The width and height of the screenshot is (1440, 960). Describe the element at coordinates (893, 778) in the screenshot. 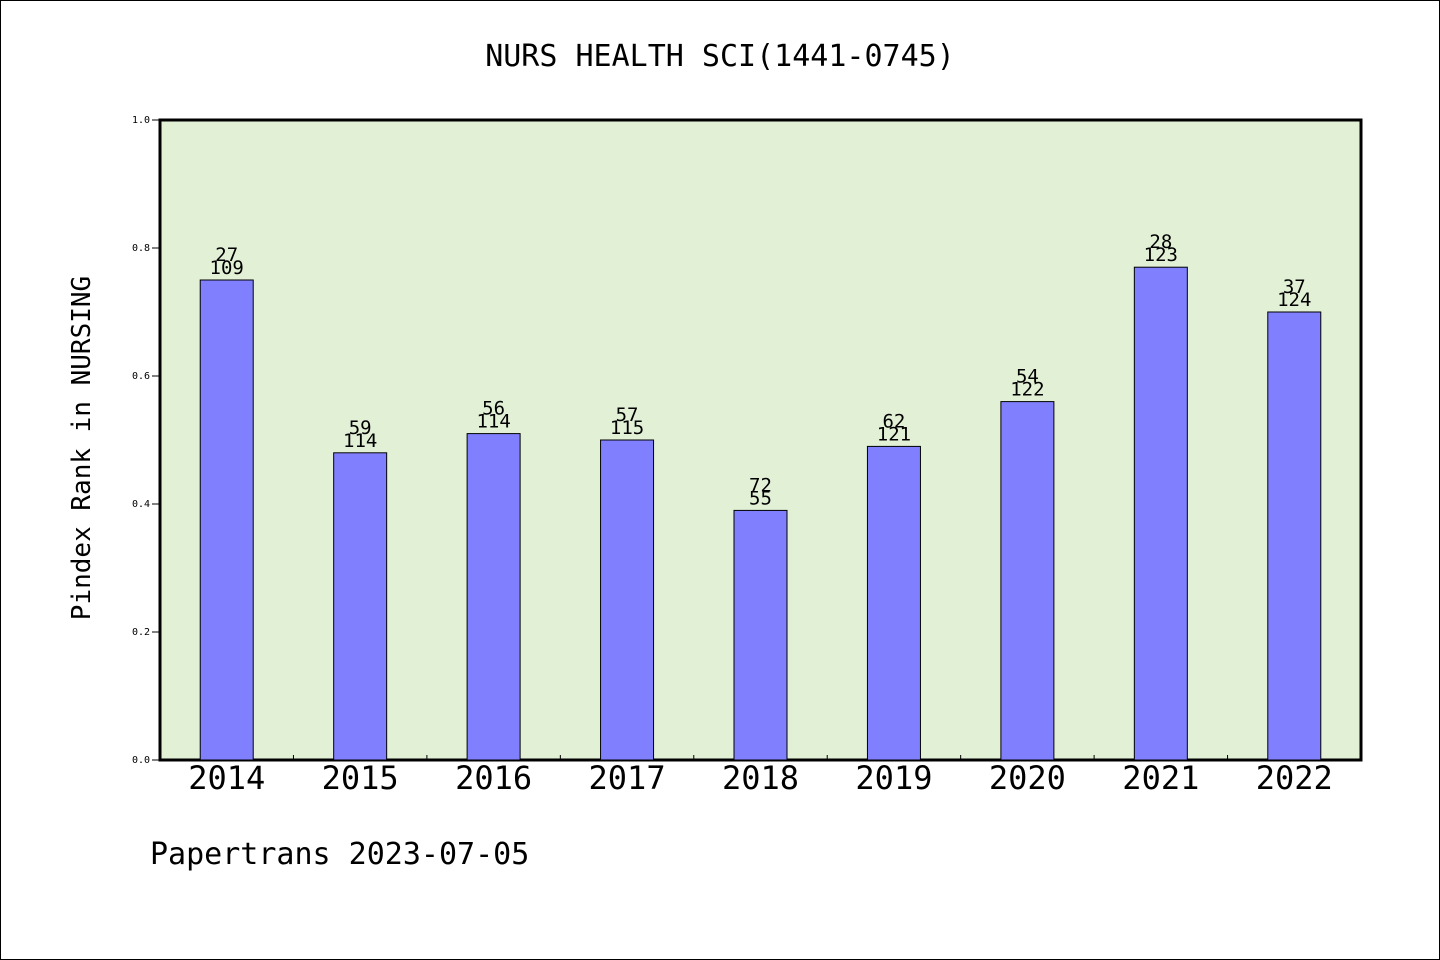

I see `x-tick-label: 2019` at that location.